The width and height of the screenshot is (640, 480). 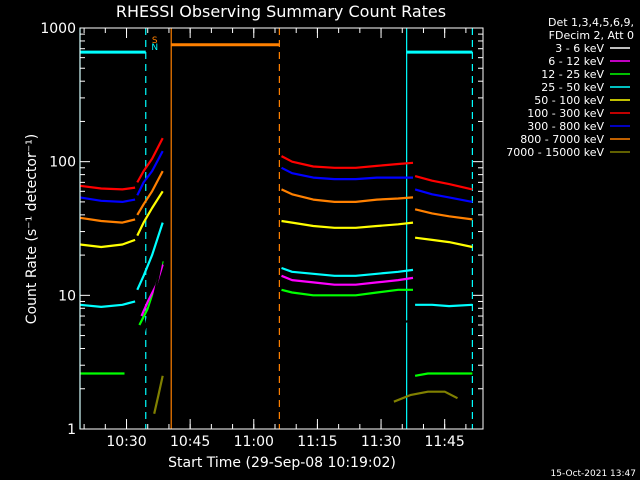 I want to click on legend-entry-label: 800 - 7000 keV, so click(x=562, y=139).